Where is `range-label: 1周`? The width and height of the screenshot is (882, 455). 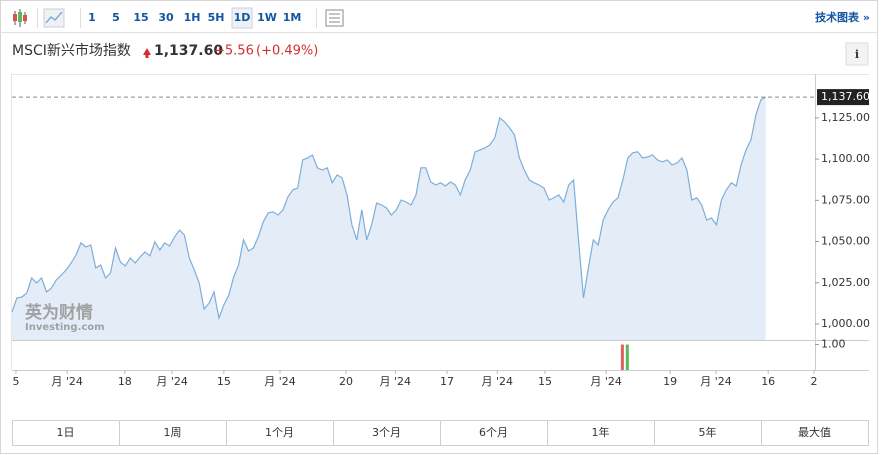 range-label: 1周 is located at coordinates (173, 432).